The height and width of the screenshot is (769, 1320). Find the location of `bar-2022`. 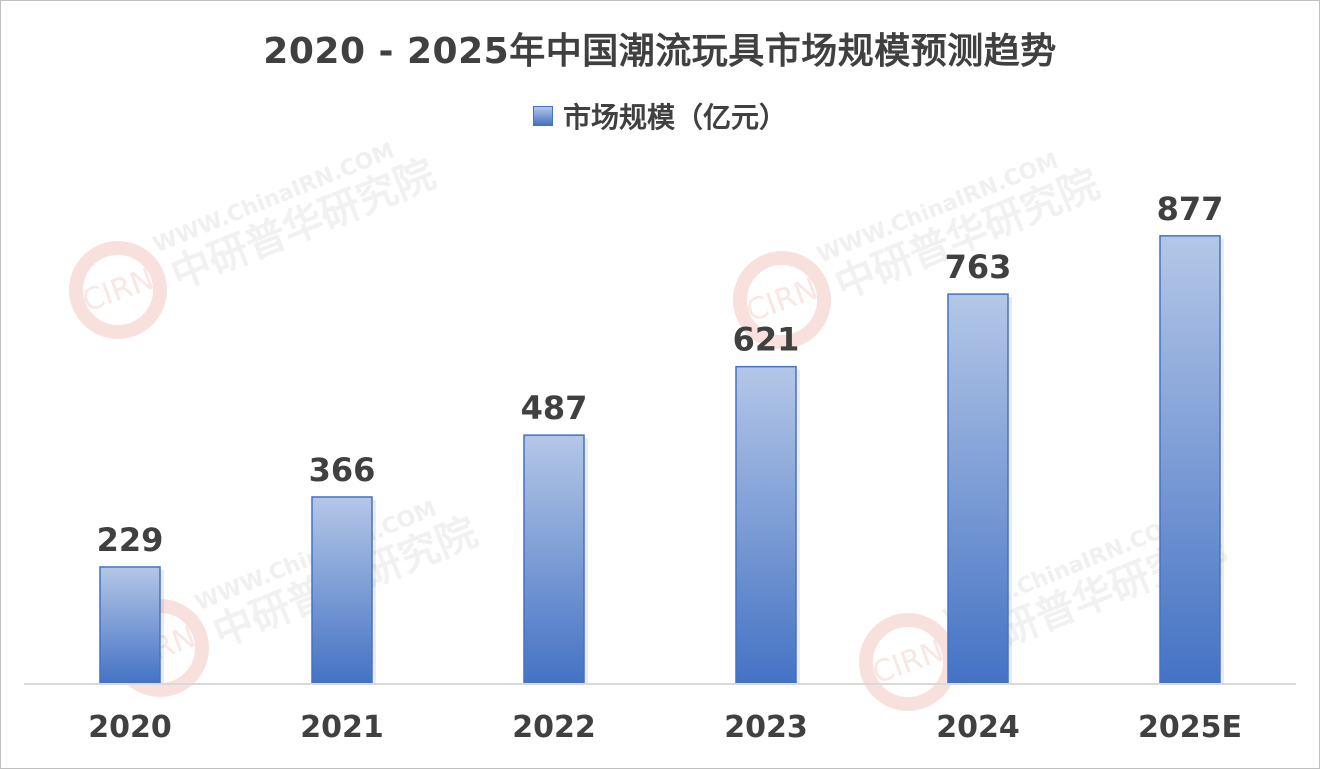

bar-2022 is located at coordinates (554, 559).